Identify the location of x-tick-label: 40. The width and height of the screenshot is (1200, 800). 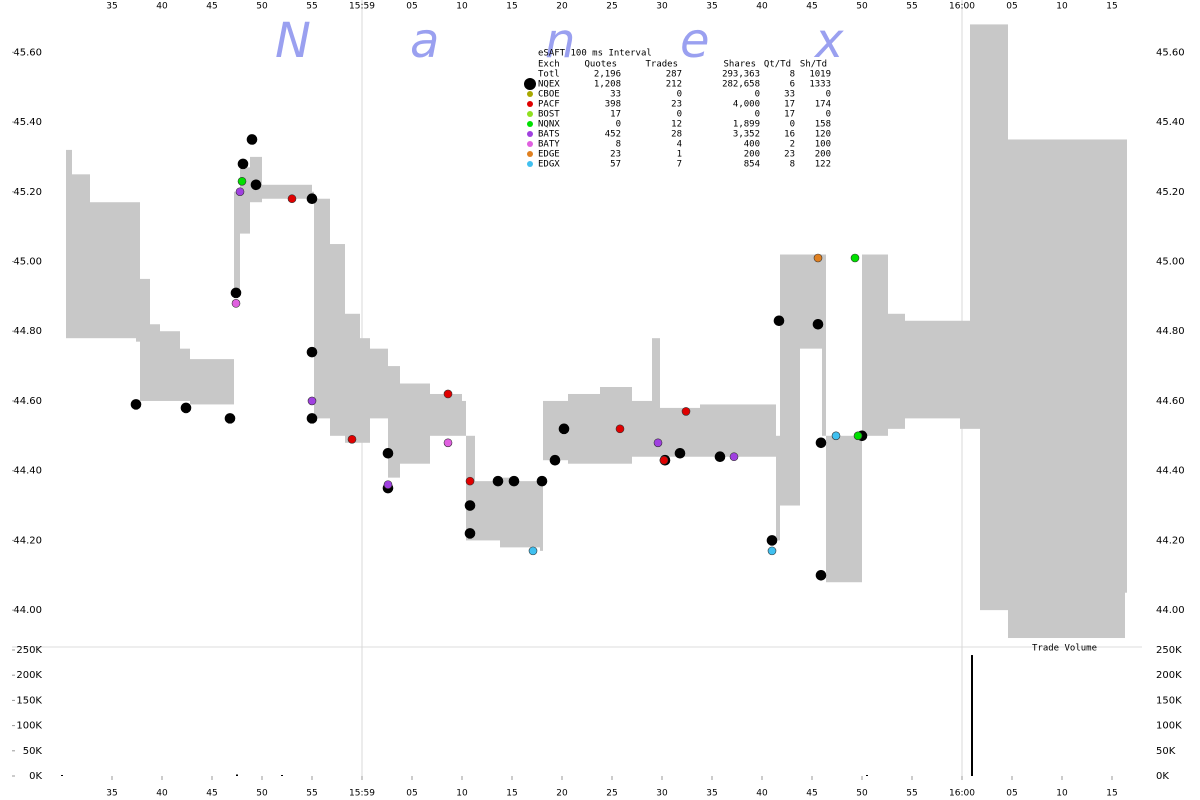
(762, 794).